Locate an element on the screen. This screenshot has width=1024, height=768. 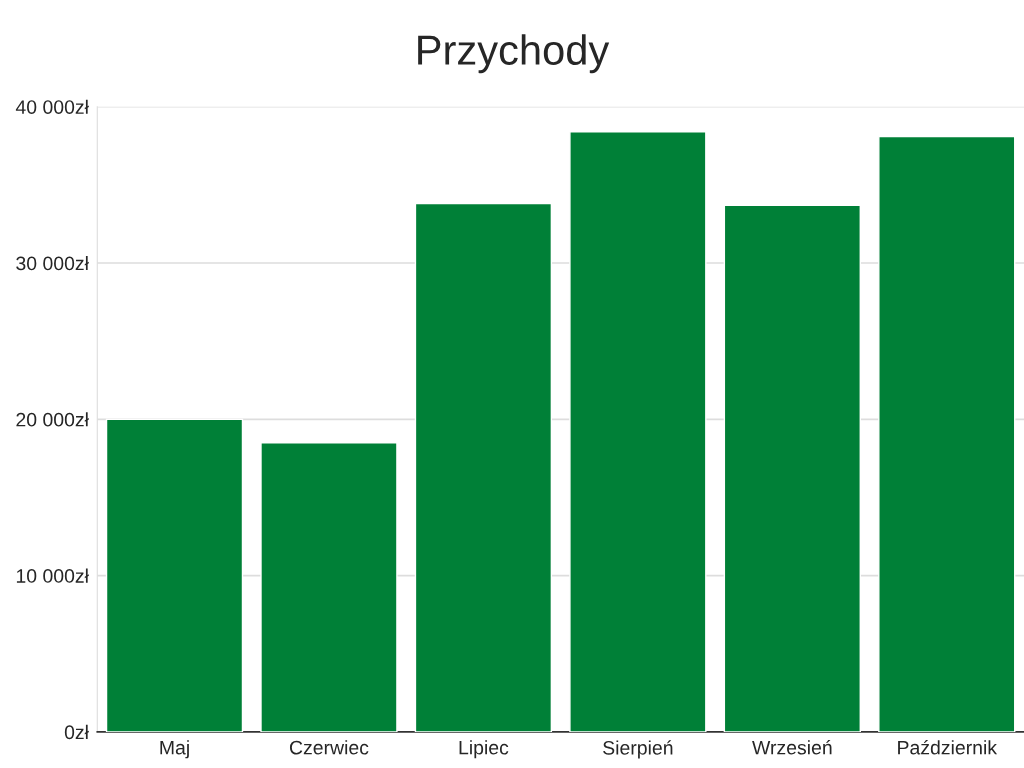
x-tick-label: Sierpień is located at coordinates (638, 749).